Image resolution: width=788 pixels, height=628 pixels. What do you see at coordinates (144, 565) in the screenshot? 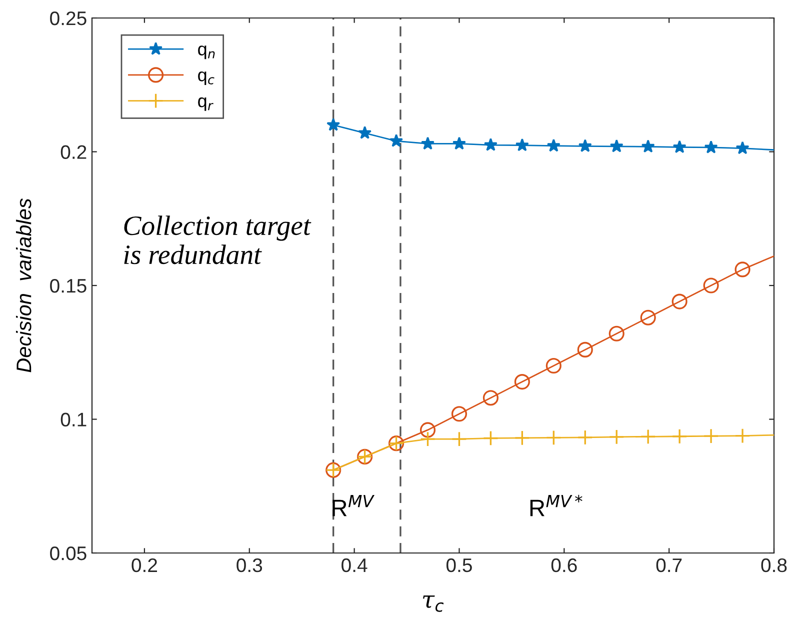
I see `x-tick-label: 0.2` at bounding box center [144, 565].